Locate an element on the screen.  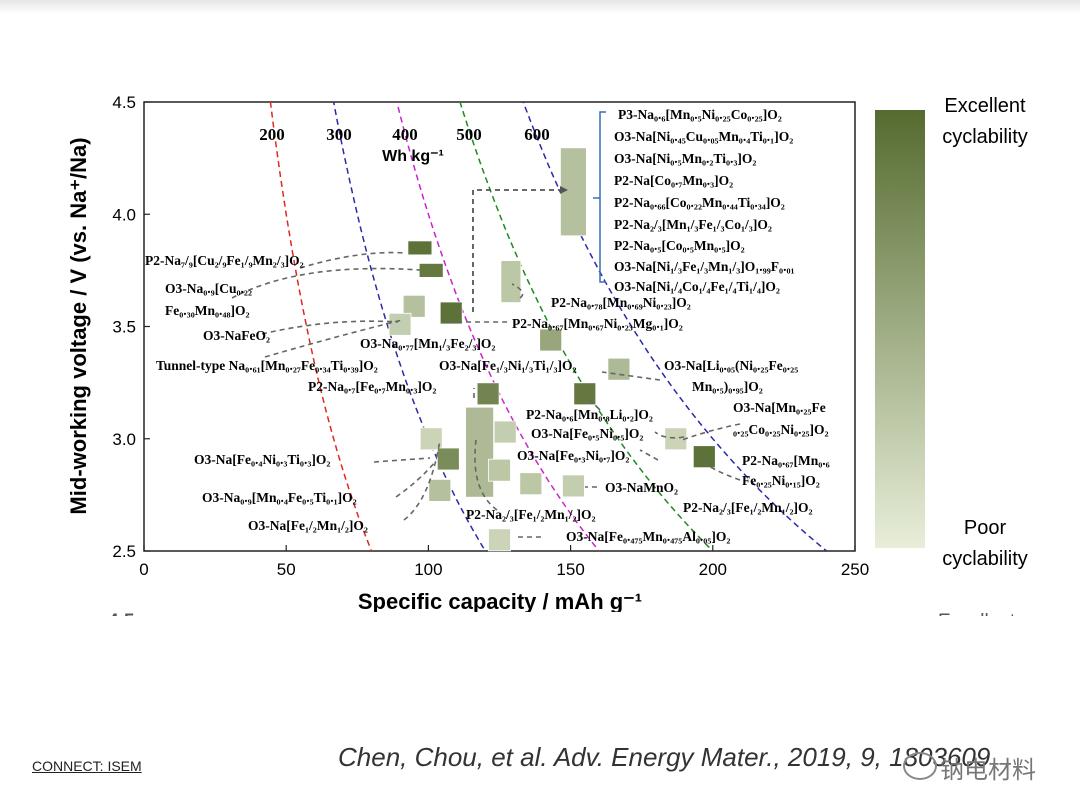
x-tick-label: 250 is located at coordinates (855, 569).